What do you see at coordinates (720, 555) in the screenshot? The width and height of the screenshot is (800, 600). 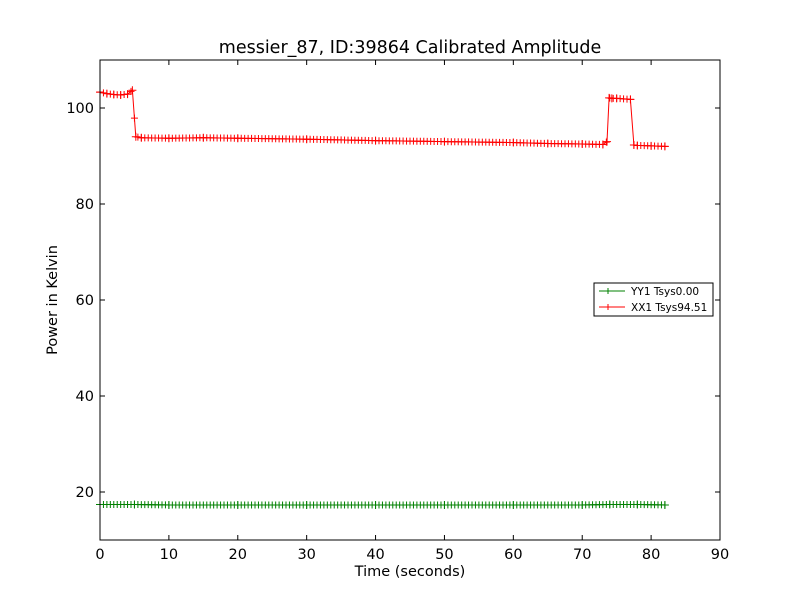 I see `x-tick-label: 90` at bounding box center [720, 555].